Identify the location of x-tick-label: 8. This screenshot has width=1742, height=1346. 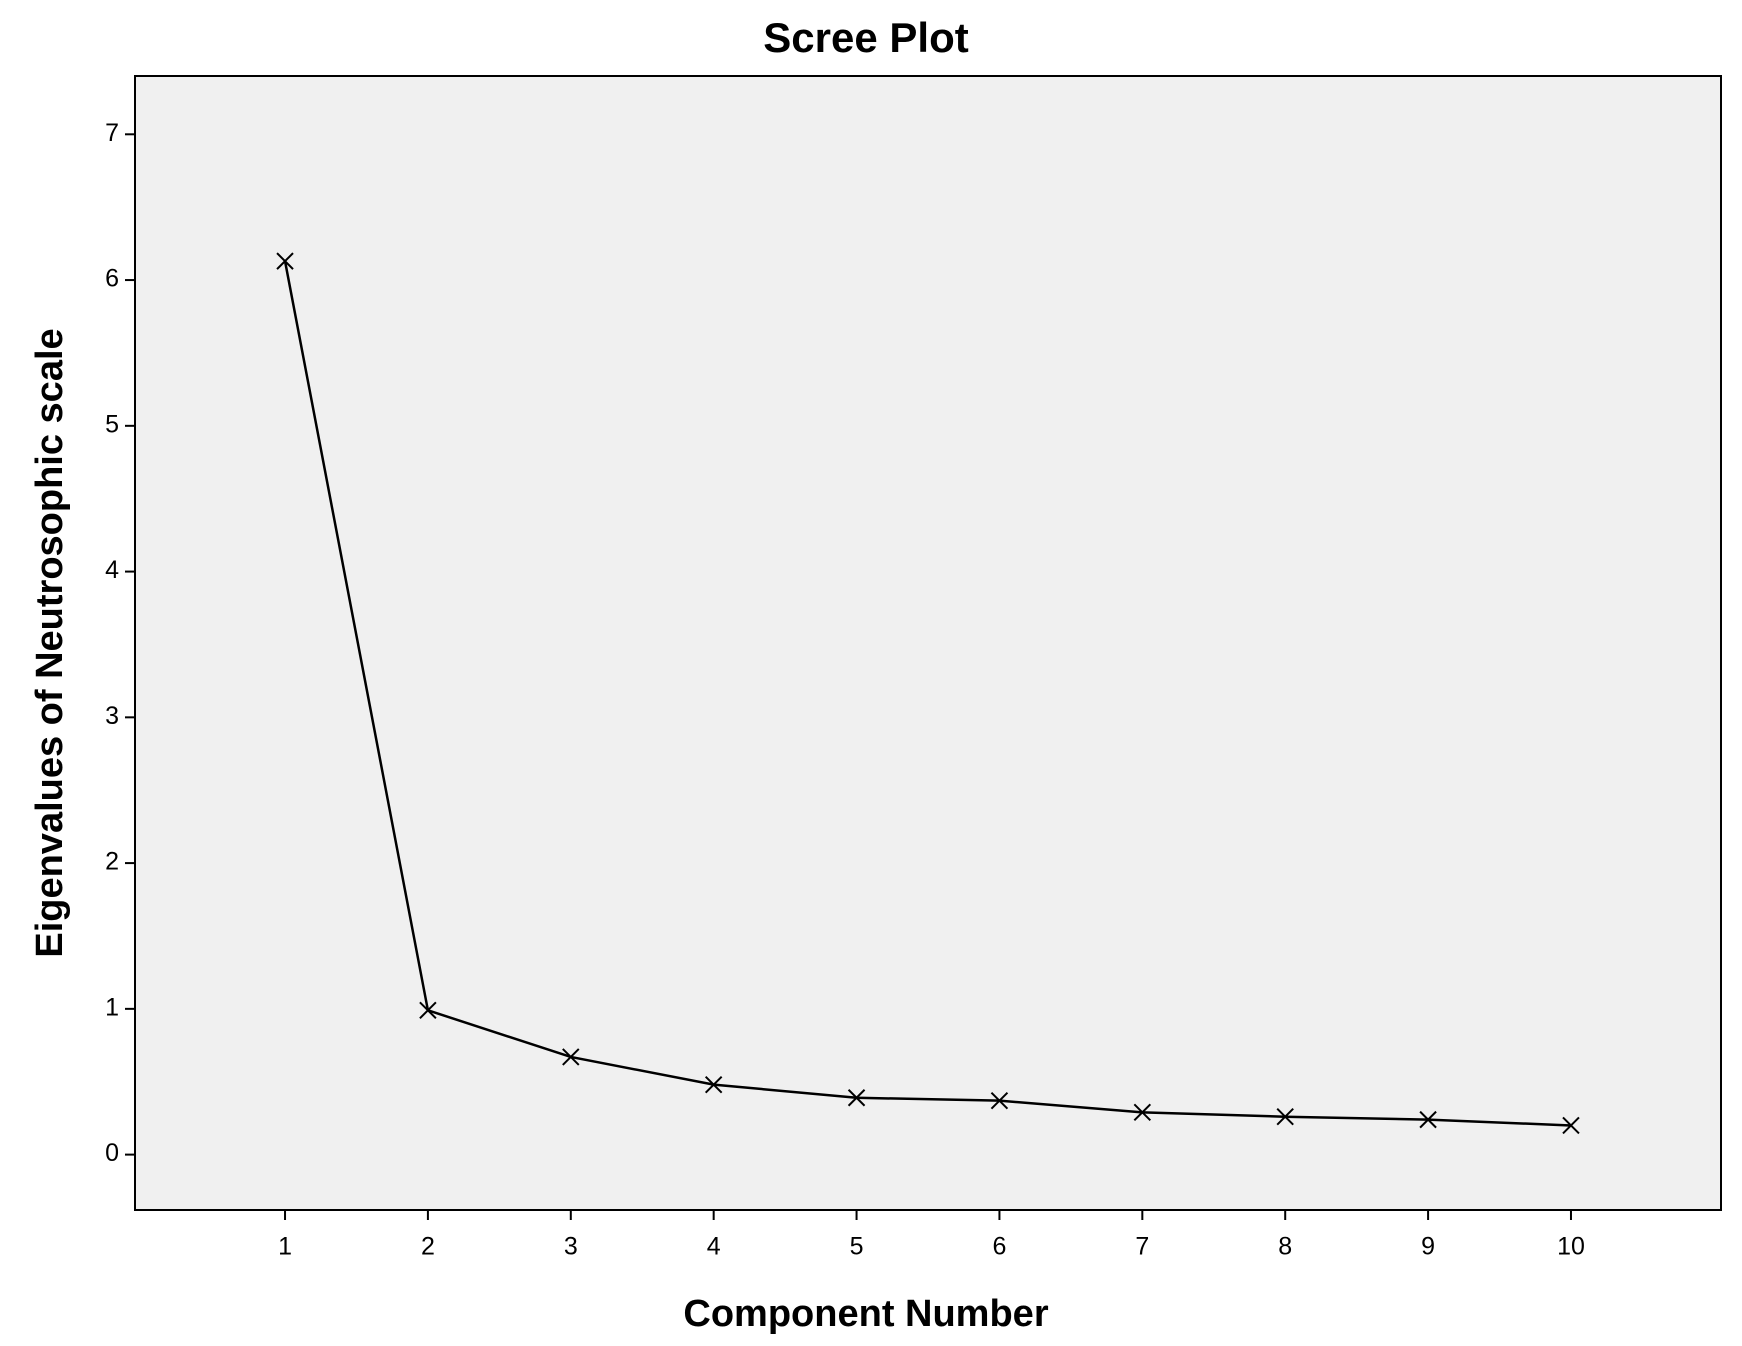
(1285, 1247).